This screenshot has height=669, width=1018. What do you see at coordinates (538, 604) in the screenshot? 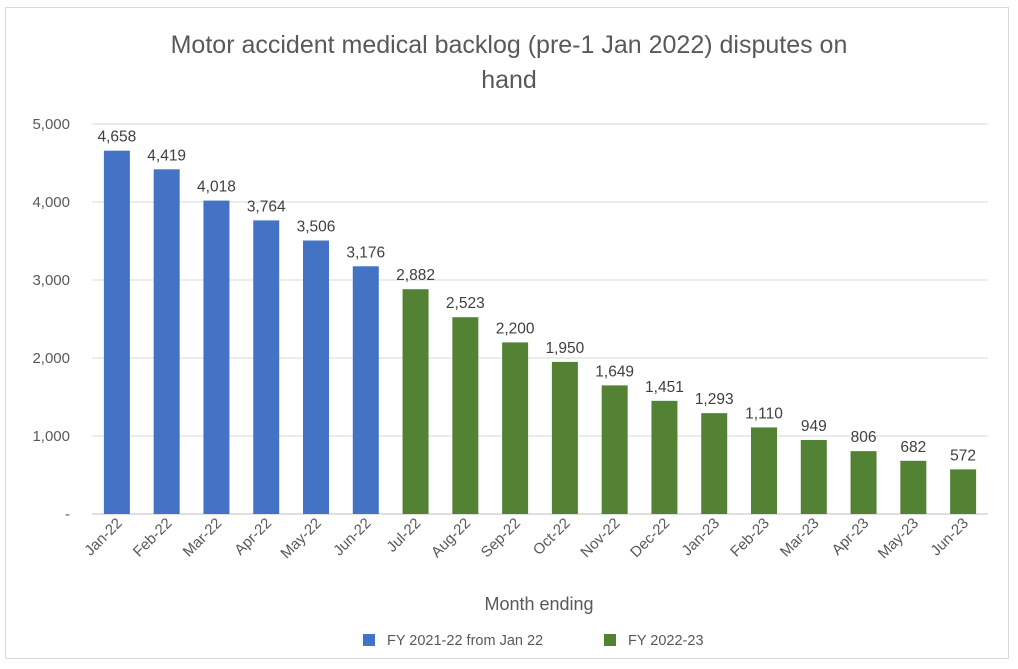
I see `x-axis-title: Month ending` at bounding box center [538, 604].